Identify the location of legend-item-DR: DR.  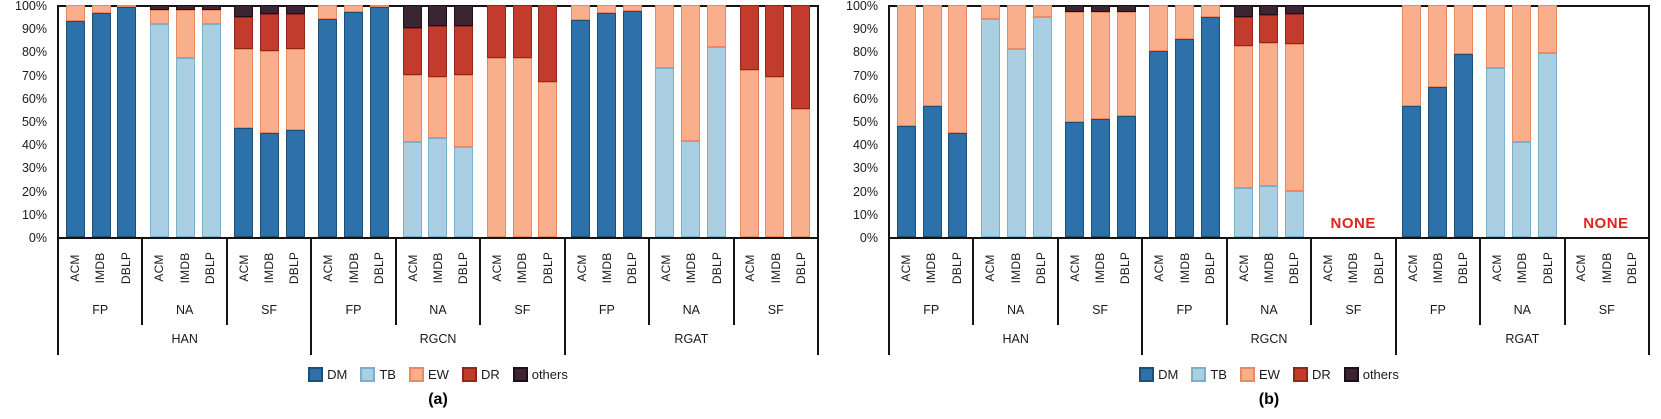
(1311, 374).